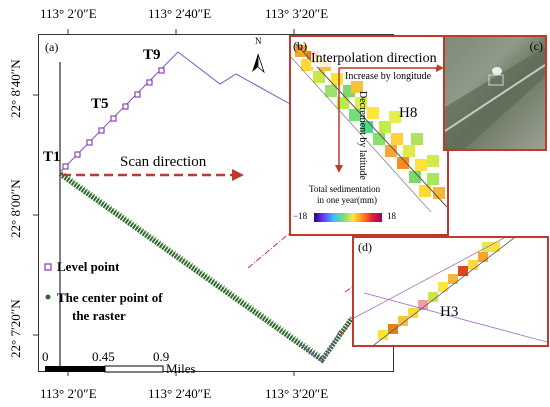  I want to click on colorbar, so click(348, 217).